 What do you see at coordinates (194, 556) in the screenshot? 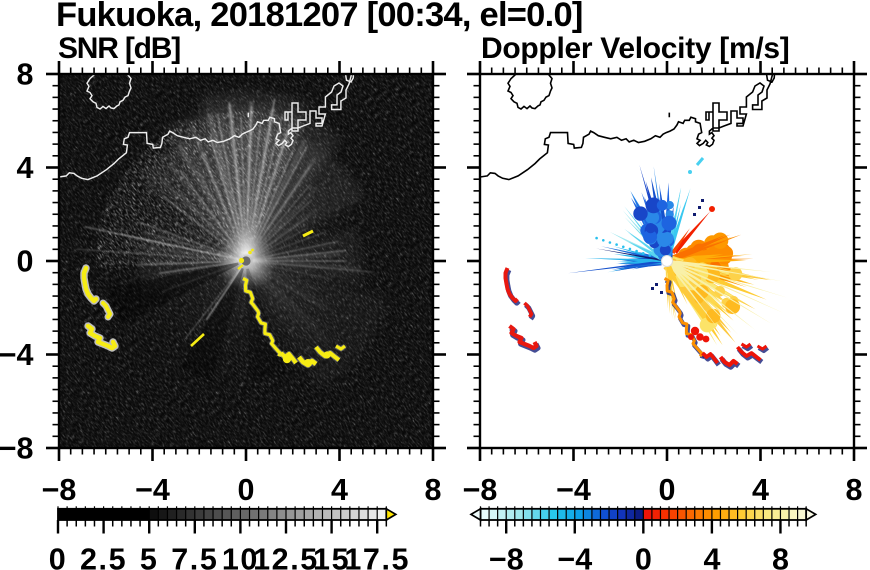
I see `svg-text: 7.5` at bounding box center [194, 556].